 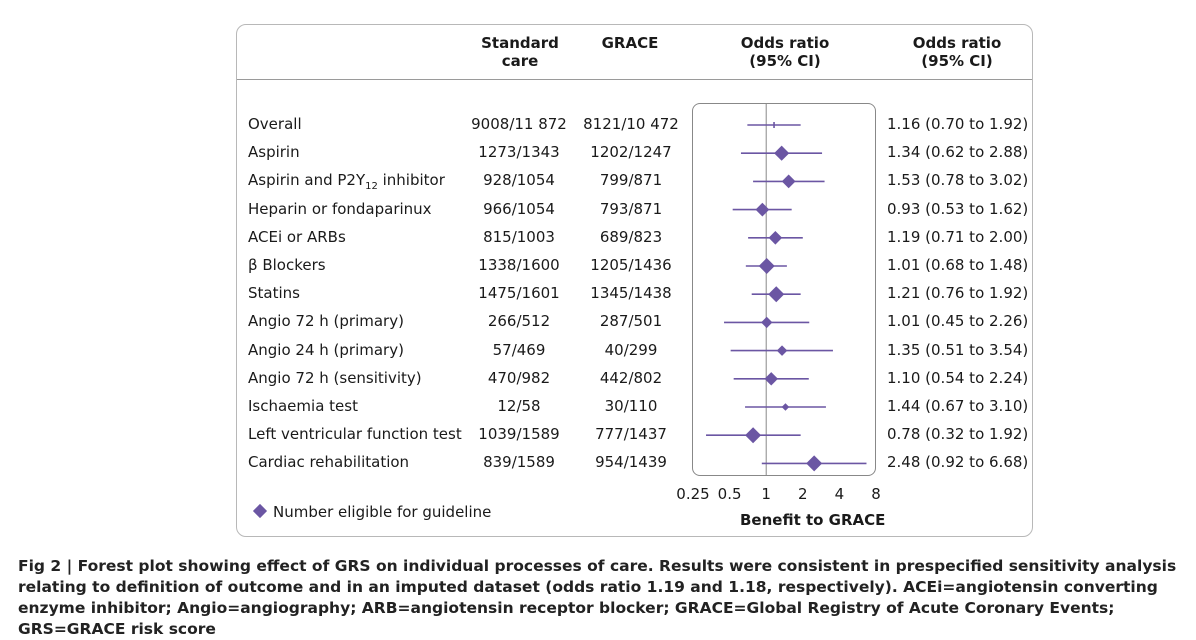 I want to click on standard-care-value: 966/1054, so click(x=519, y=208).